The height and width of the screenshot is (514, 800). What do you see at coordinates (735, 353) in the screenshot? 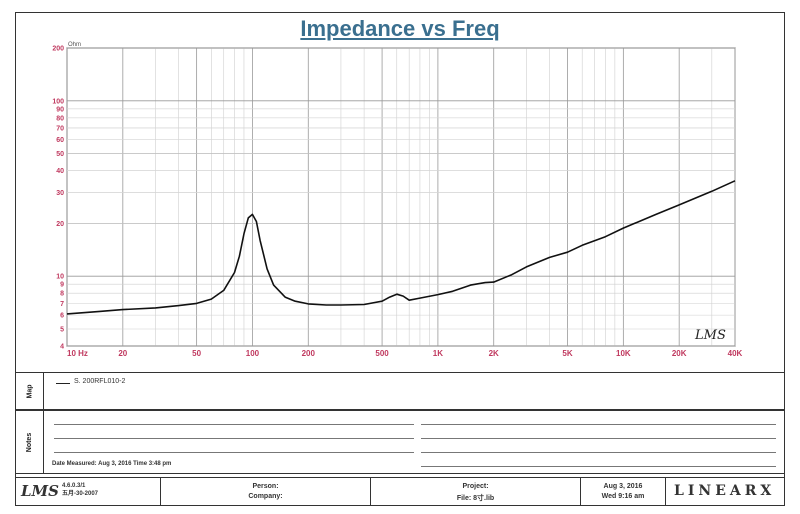
I see `x-tick-label: 40K` at bounding box center [735, 353].